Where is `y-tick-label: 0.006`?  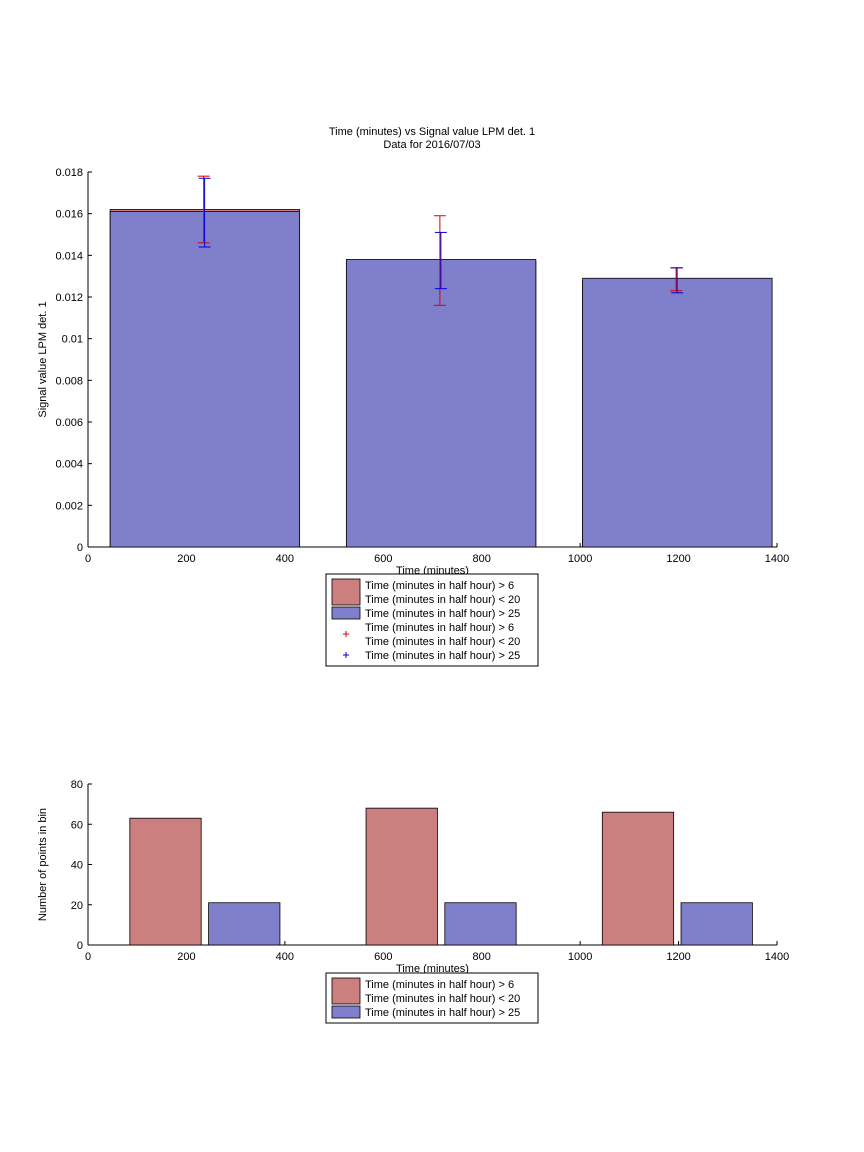
y-tick-label: 0.006 is located at coordinates (69, 423).